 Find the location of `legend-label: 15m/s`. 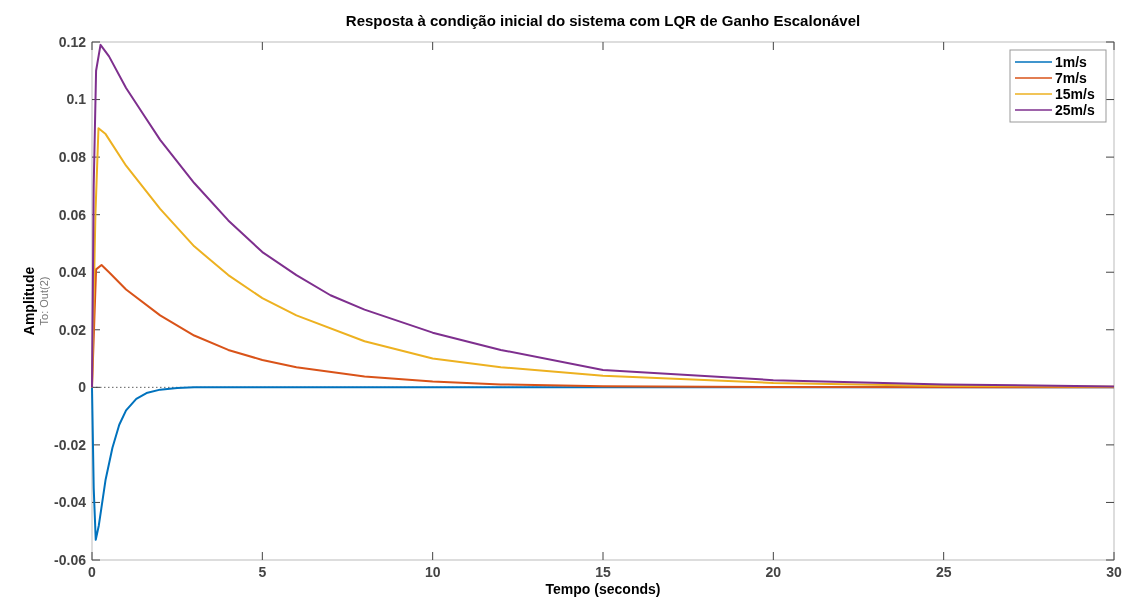

legend-label: 15m/s is located at coordinates (1075, 93).